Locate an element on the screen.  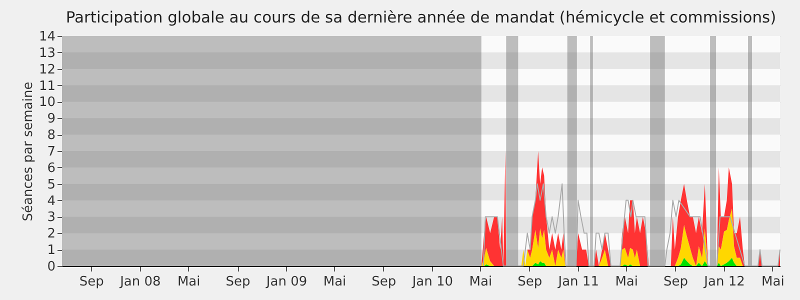
y-tick-label: 12 is located at coordinates (47, 70).